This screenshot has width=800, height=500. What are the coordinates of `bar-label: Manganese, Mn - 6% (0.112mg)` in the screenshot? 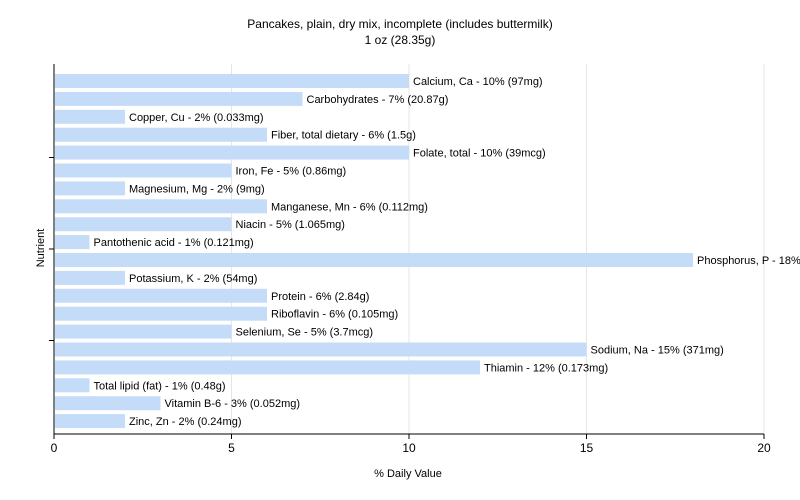 It's located at (349, 207).